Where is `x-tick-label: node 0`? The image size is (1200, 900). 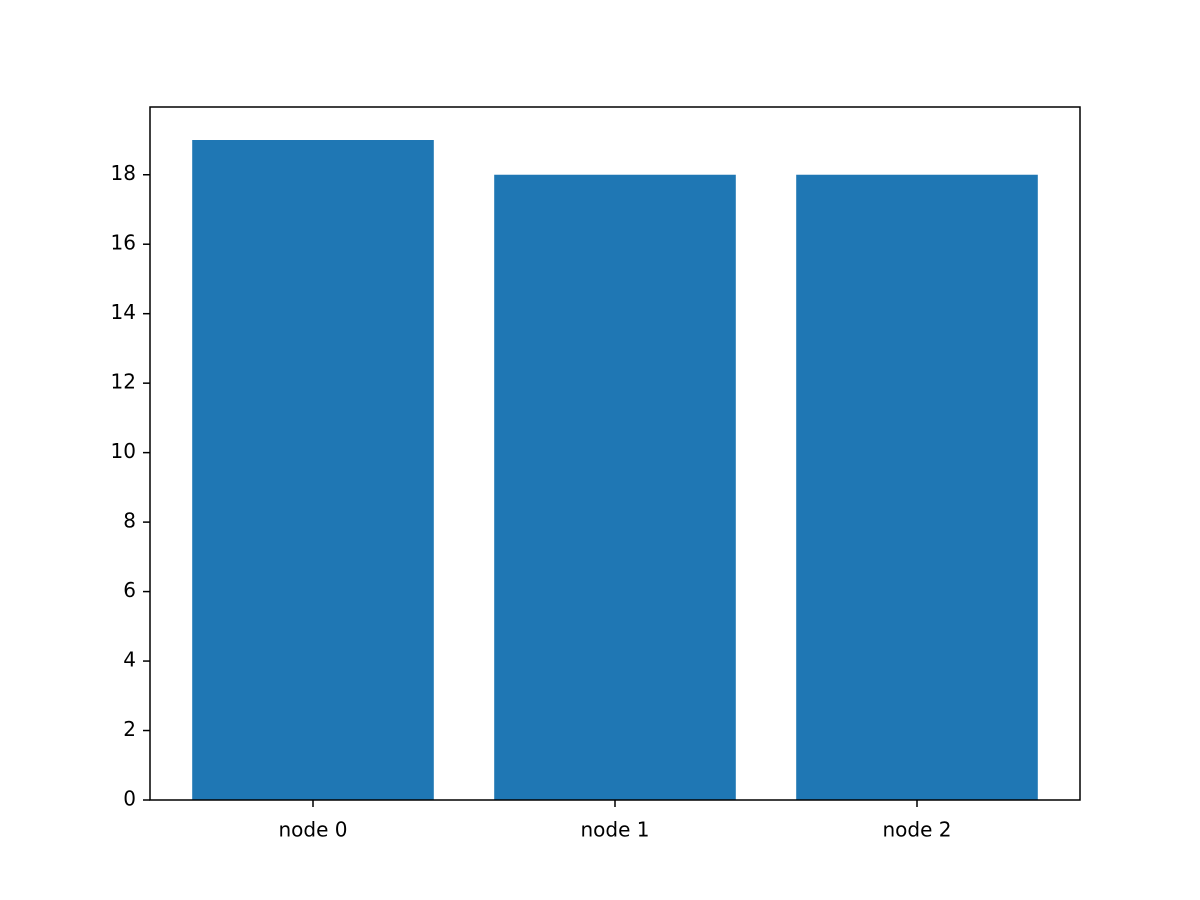 x-tick-label: node 0 is located at coordinates (313, 830).